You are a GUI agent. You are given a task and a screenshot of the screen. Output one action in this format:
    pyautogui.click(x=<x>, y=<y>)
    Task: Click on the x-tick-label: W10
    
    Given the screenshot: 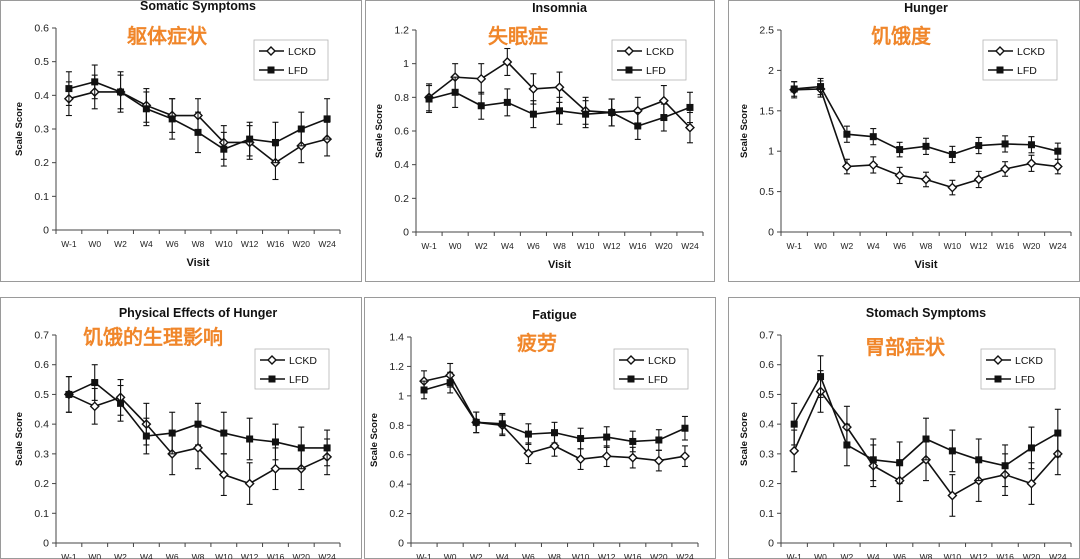 What is the action you would take?
    pyautogui.click(x=224, y=555)
    